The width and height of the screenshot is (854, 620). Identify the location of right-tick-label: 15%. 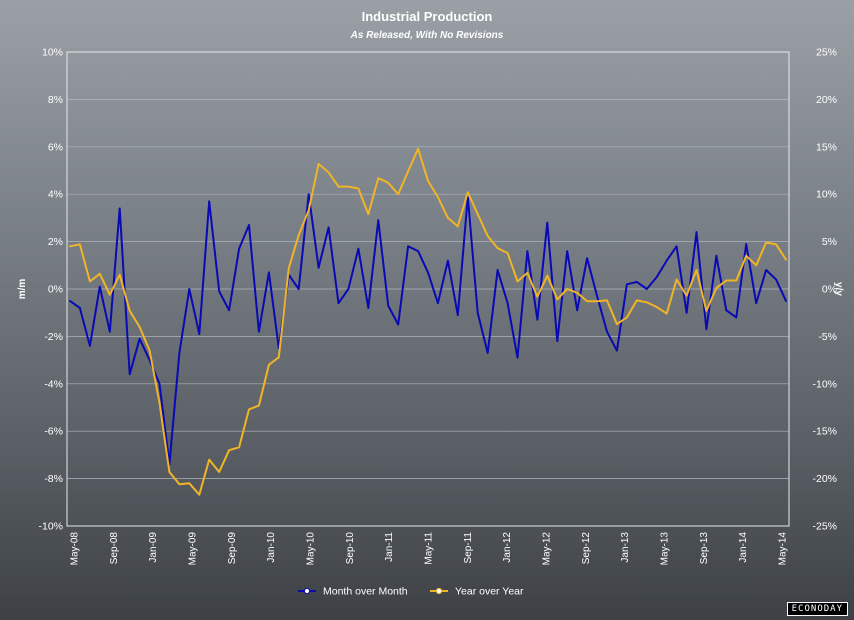
(826, 147).